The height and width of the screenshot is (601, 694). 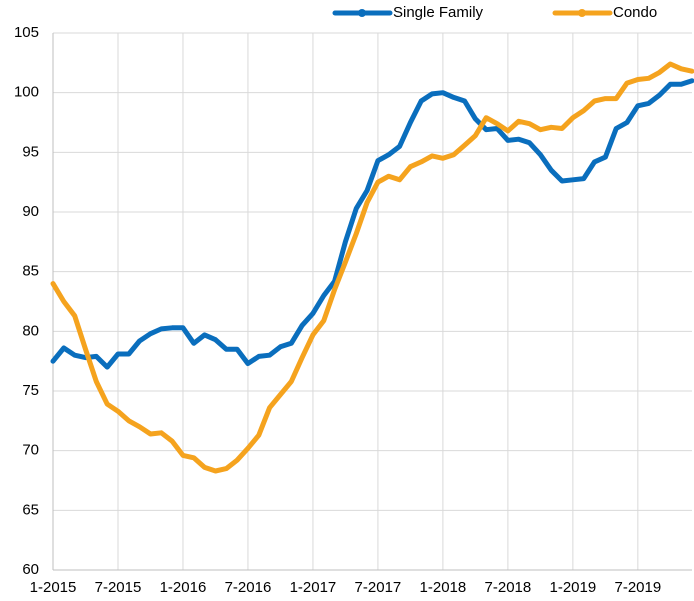 What do you see at coordinates (183, 587) in the screenshot?
I see `x-tick-label: 1-2016` at bounding box center [183, 587].